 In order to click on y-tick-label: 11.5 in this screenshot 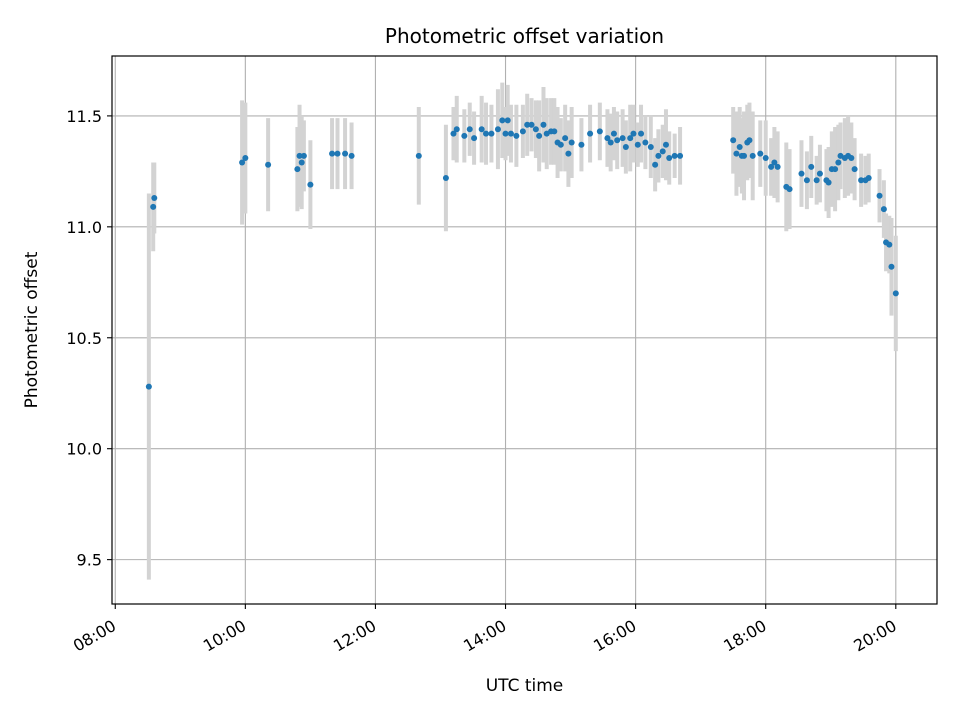, I will do `click(84, 116)`.